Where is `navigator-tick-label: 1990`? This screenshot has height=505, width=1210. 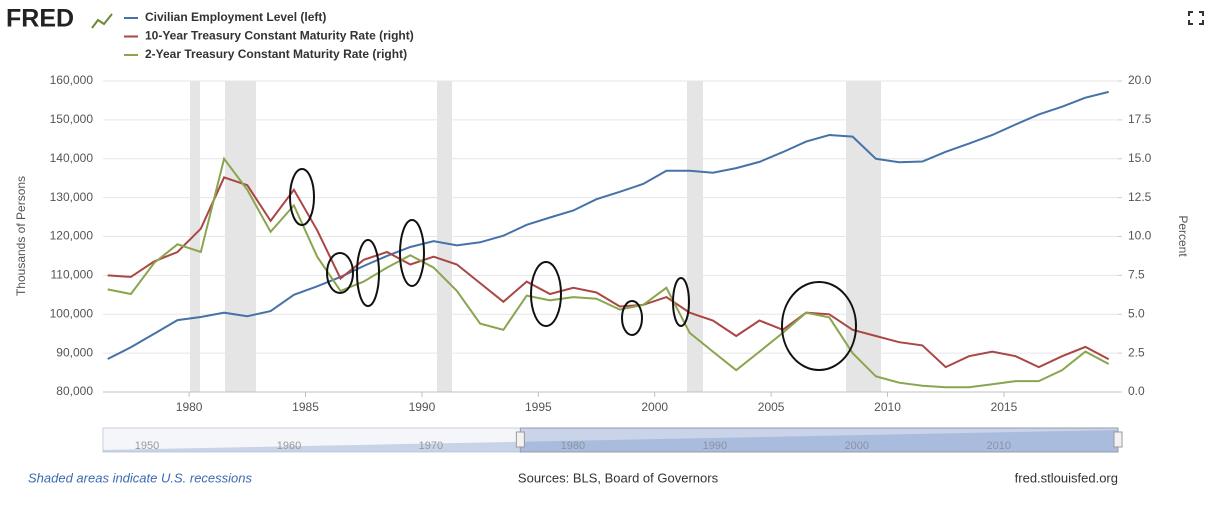 navigator-tick-label: 1990 is located at coordinates (715, 446).